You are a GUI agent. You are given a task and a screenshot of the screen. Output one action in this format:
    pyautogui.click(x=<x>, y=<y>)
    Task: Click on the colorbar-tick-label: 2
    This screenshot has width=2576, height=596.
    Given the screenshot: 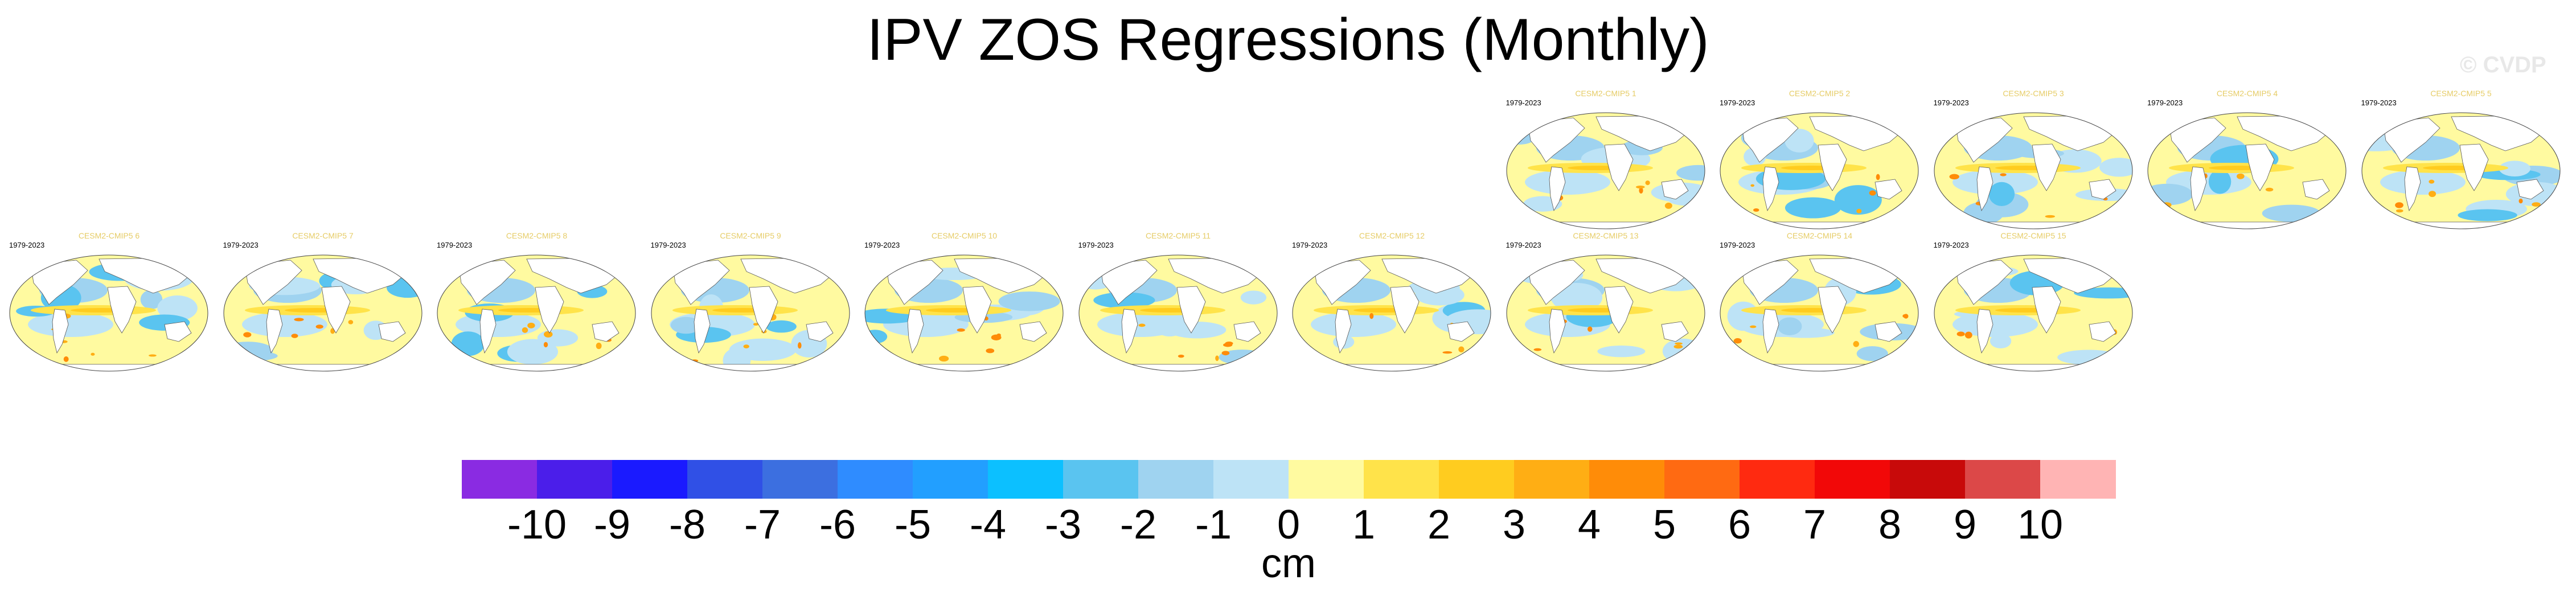 What is the action you would take?
    pyautogui.click(x=1439, y=525)
    